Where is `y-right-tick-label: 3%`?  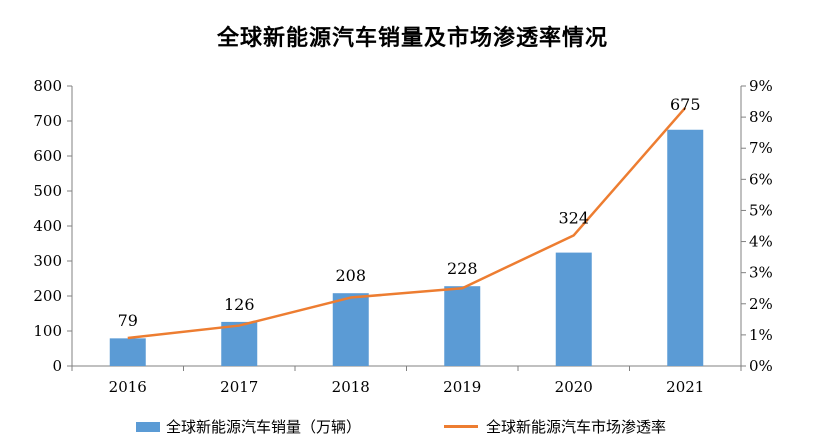
y-right-tick-label: 3% is located at coordinates (761, 273).